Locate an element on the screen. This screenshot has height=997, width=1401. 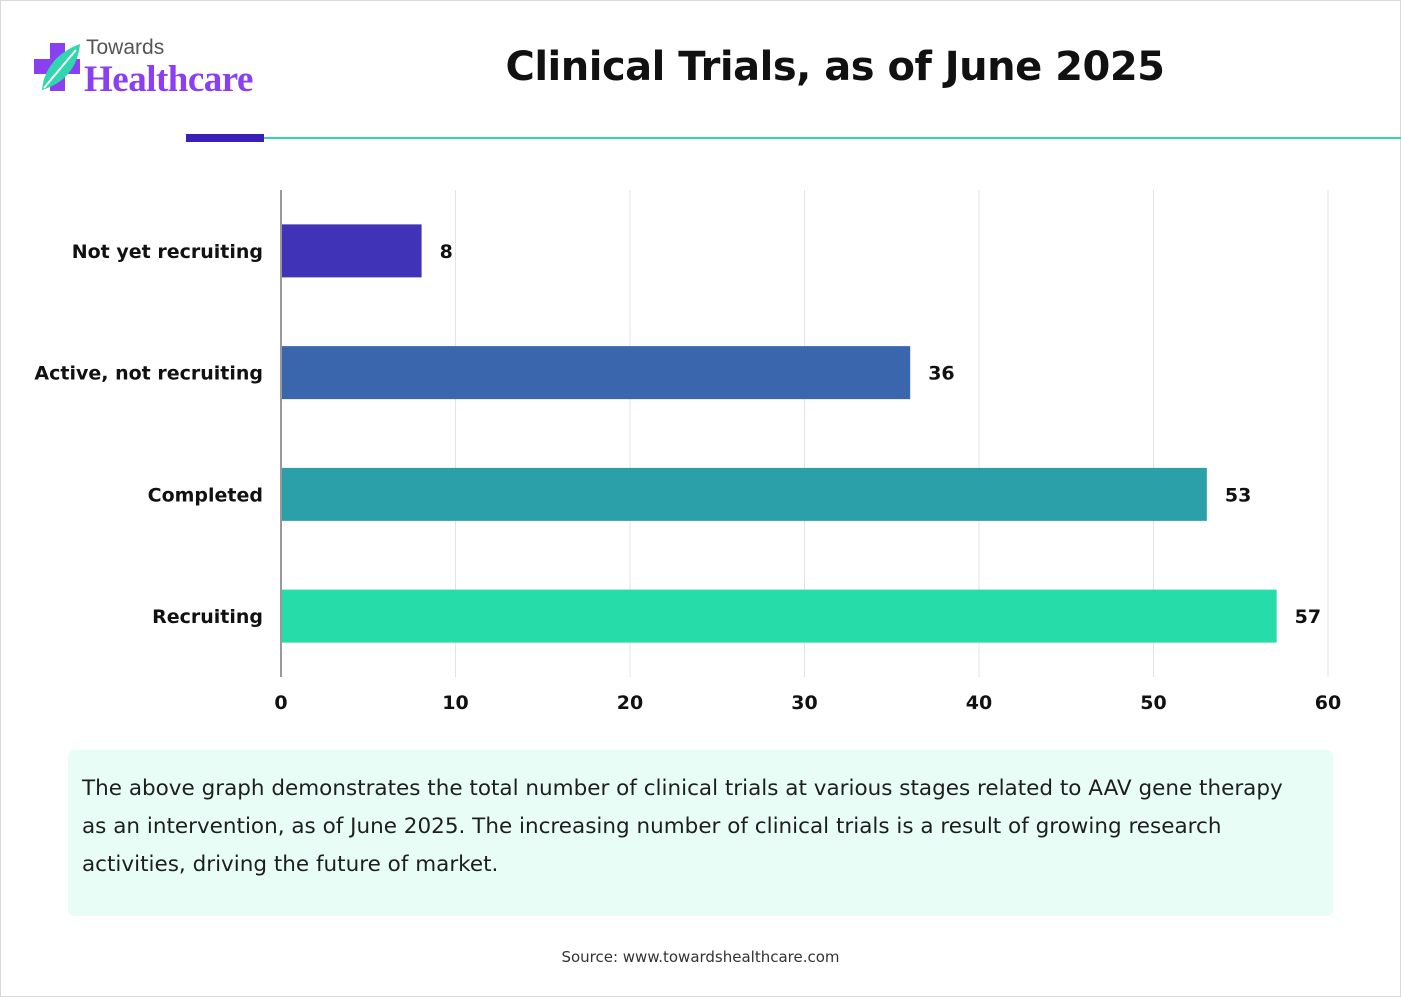
value-label: 36 is located at coordinates (941, 374).